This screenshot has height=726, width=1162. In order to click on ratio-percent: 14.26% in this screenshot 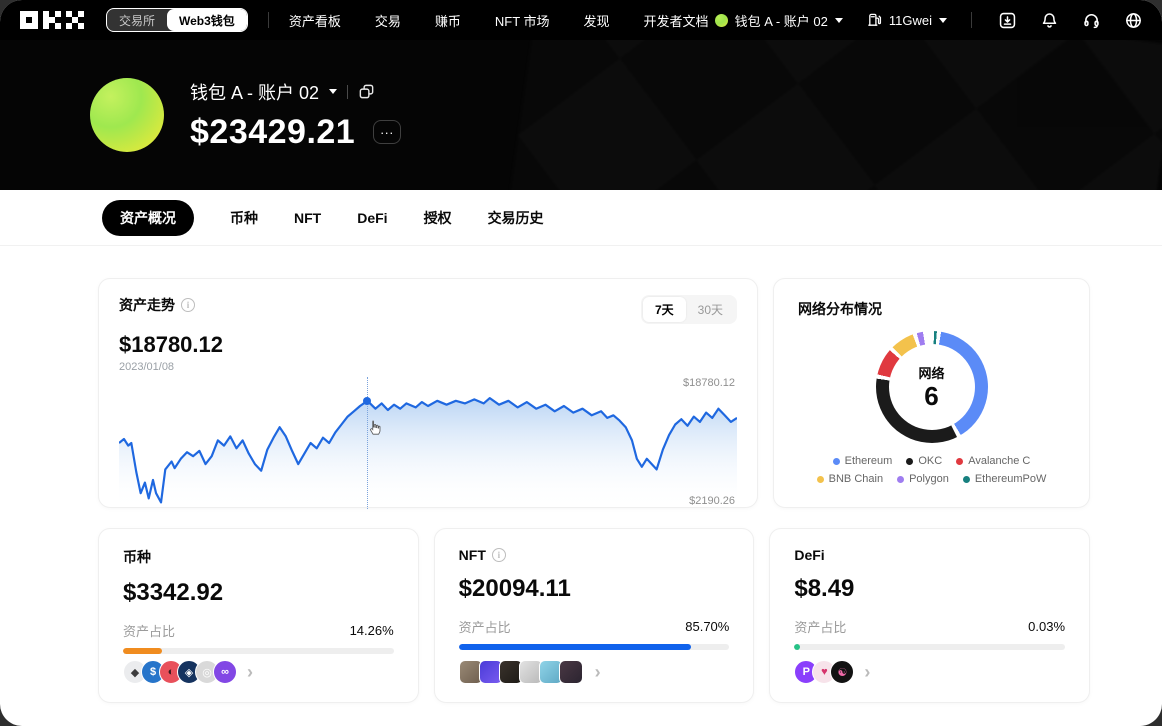, I will do `click(371, 630)`.